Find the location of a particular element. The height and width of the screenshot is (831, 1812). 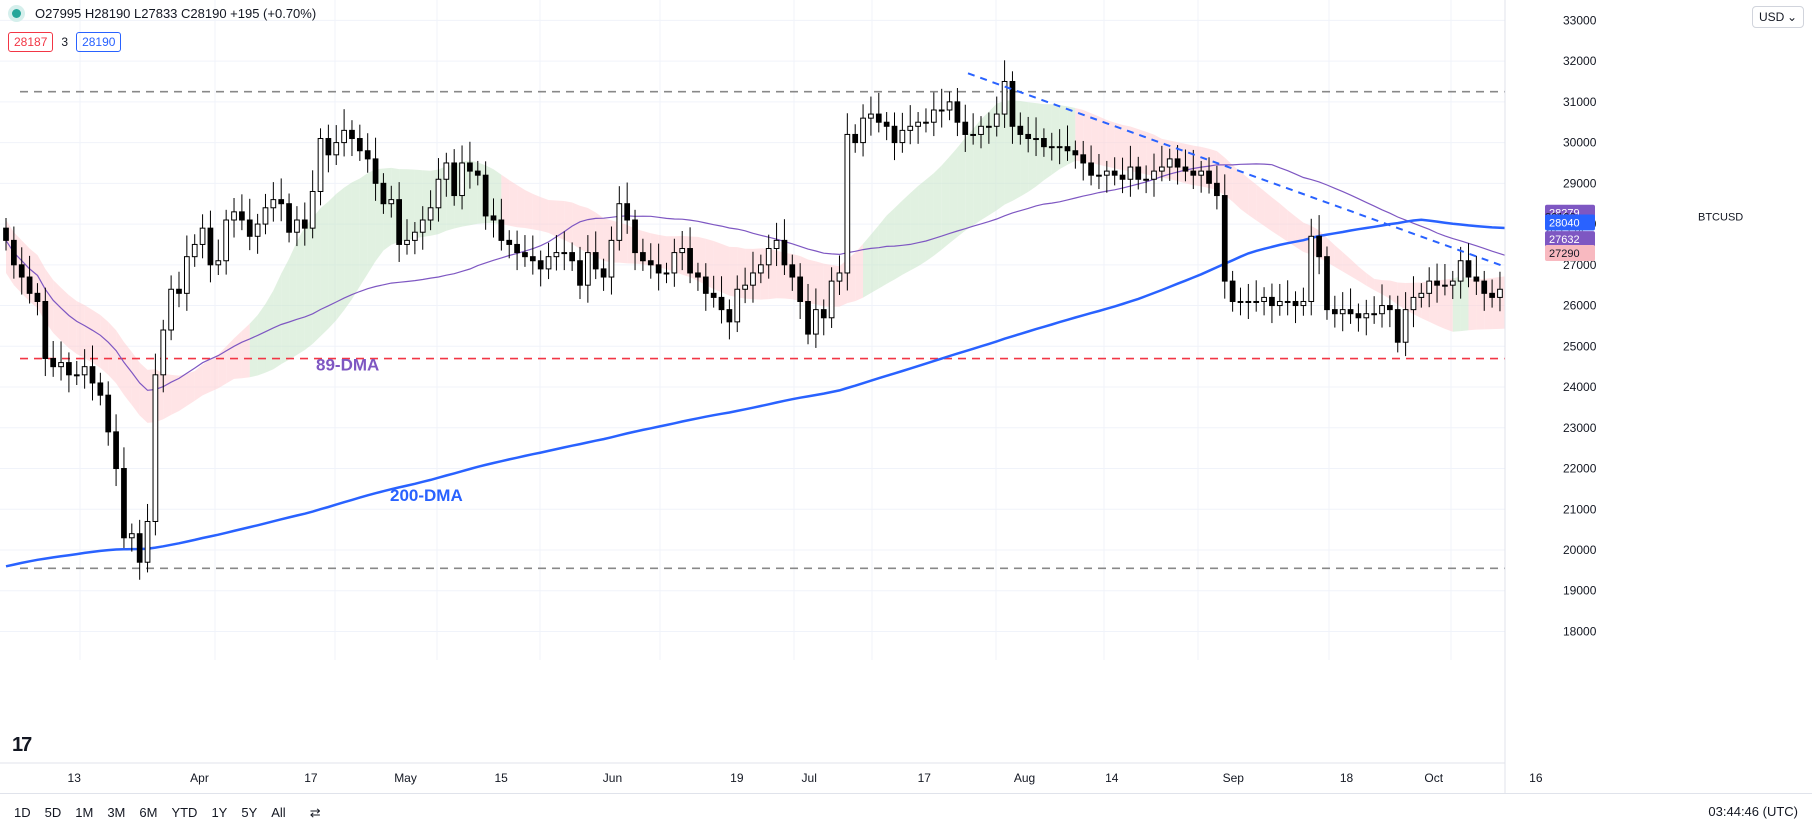

time-tick-label: 19 is located at coordinates (737, 778).